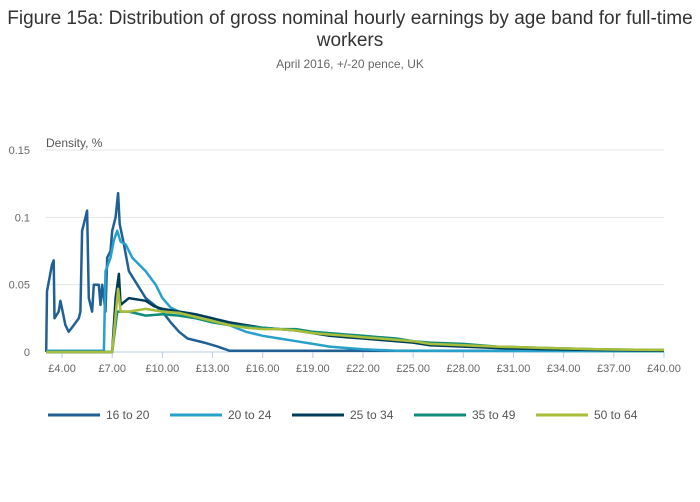 The width and height of the screenshot is (700, 502). I want to click on chart-subtitle: April 2016, +/-20 pence, UK, so click(350, 64).